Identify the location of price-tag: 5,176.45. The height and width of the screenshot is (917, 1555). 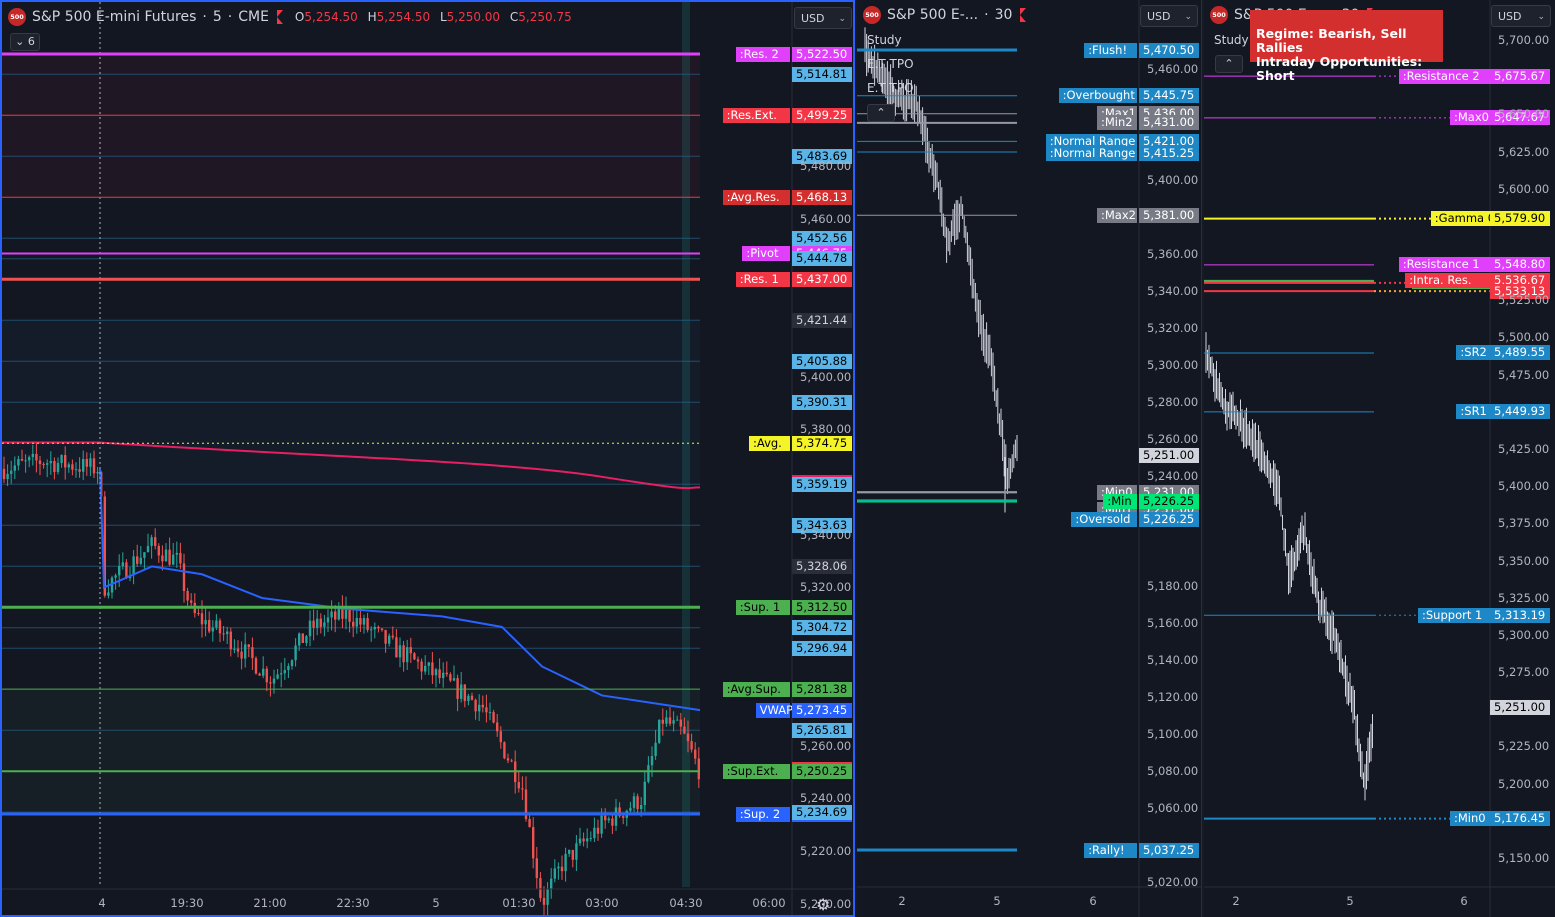
(1520, 819).